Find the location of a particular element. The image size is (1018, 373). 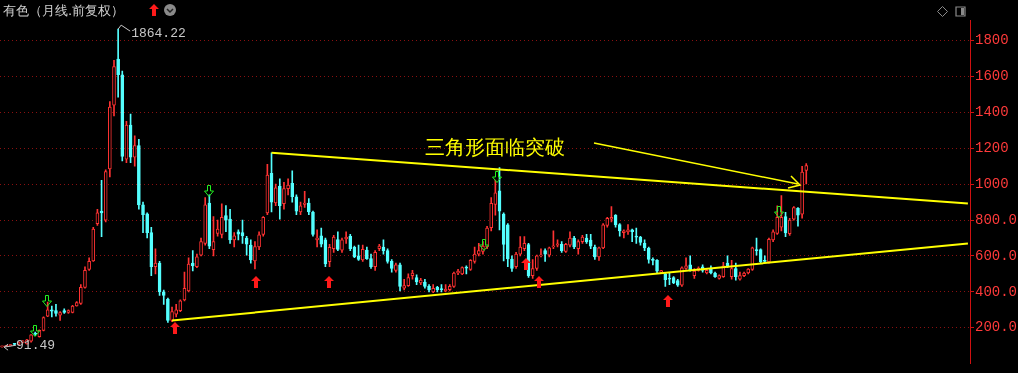

y-tick-label: 1800 is located at coordinates (992, 40).